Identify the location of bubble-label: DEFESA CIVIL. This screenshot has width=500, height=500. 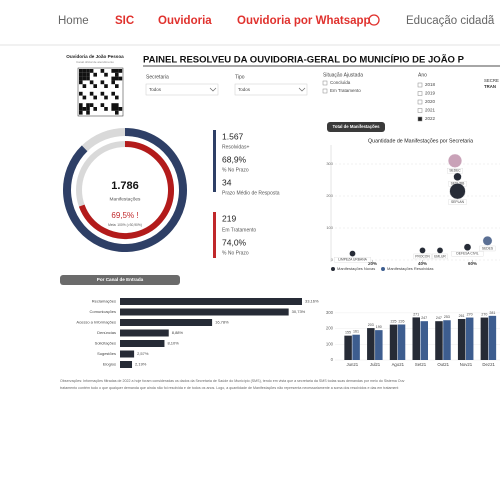
(467, 254).